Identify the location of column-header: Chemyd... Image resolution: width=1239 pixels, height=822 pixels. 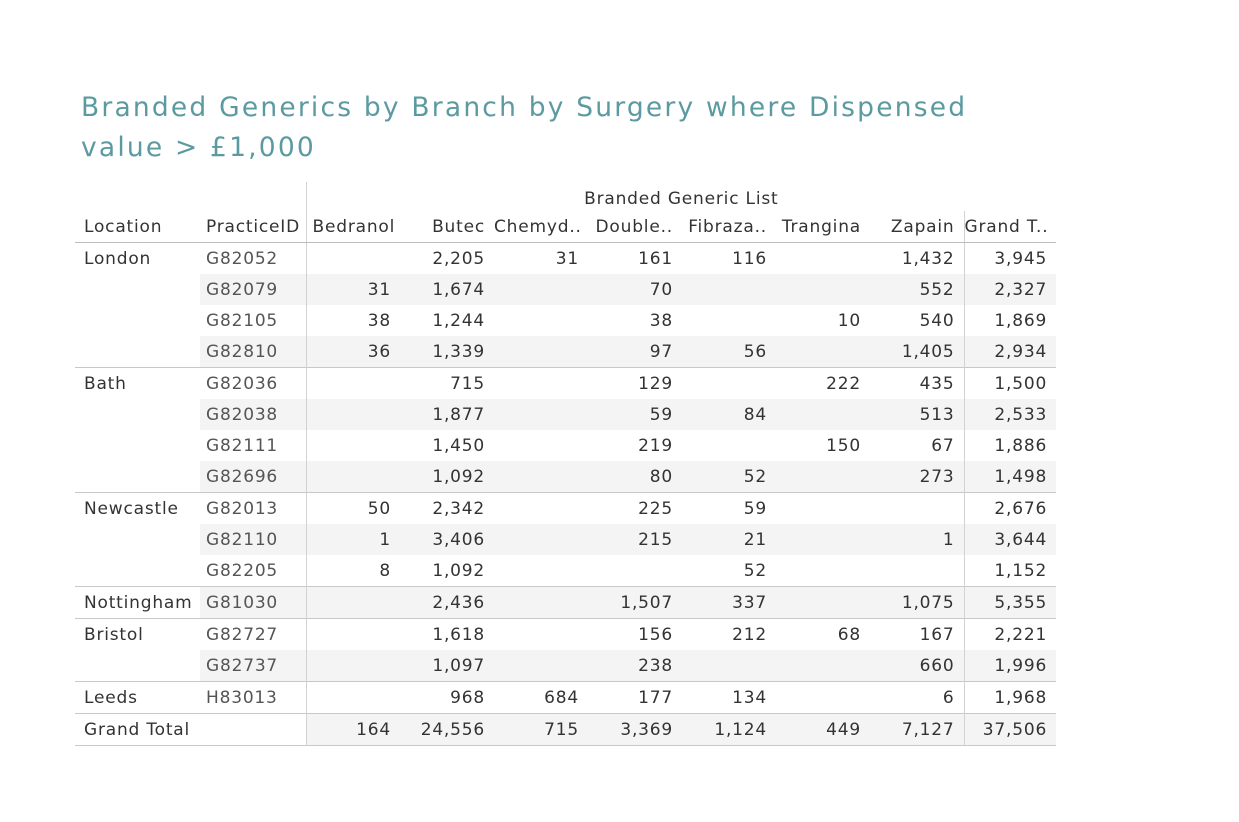
(541, 227).